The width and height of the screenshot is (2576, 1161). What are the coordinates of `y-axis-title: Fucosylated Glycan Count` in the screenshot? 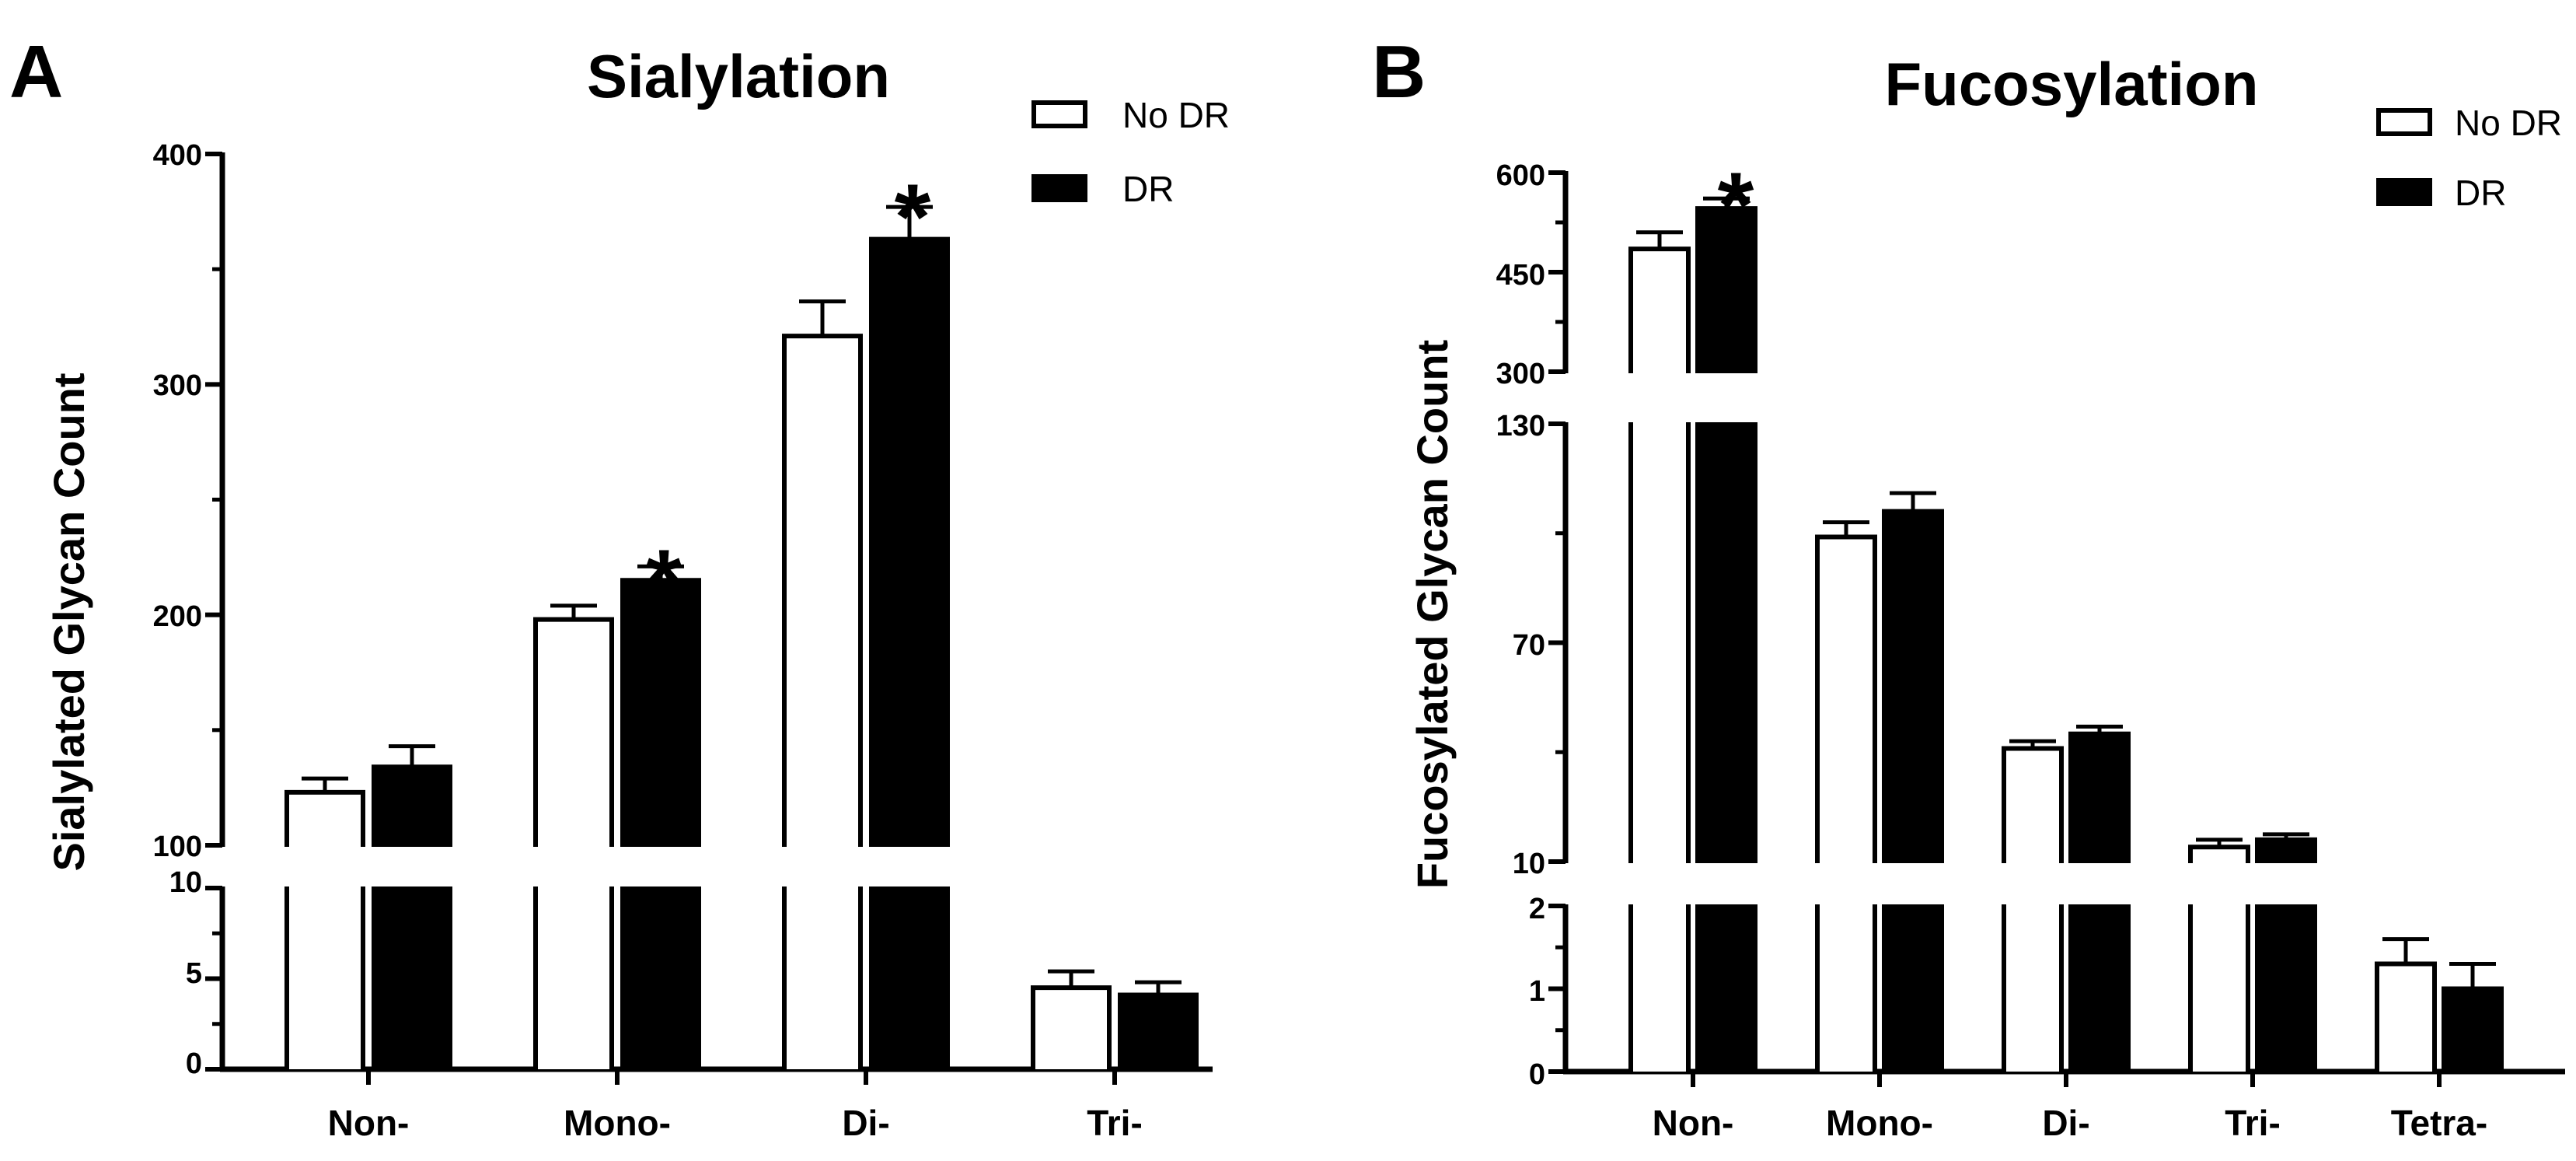 It's located at (1433, 614).